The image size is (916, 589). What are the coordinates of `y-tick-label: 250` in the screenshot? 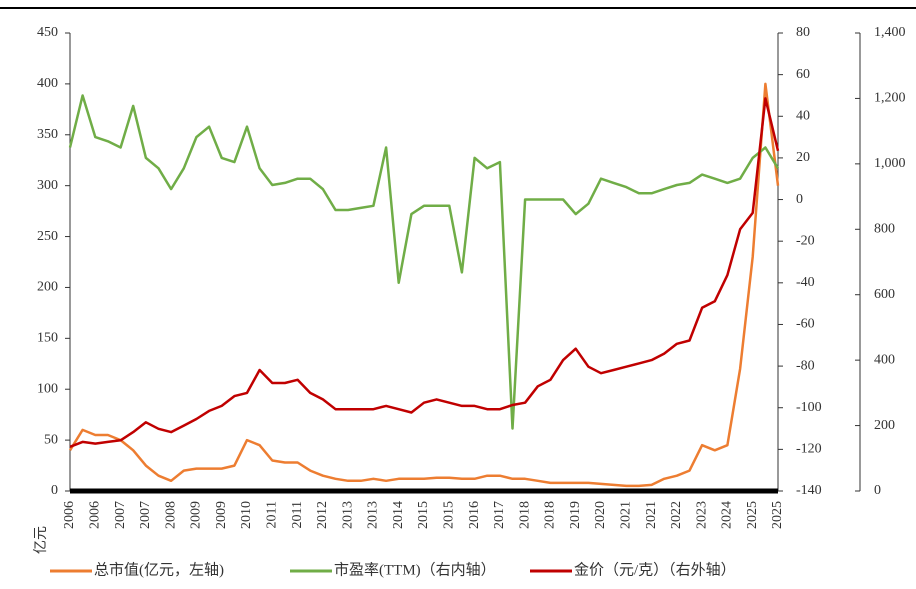 It's located at (47, 236).